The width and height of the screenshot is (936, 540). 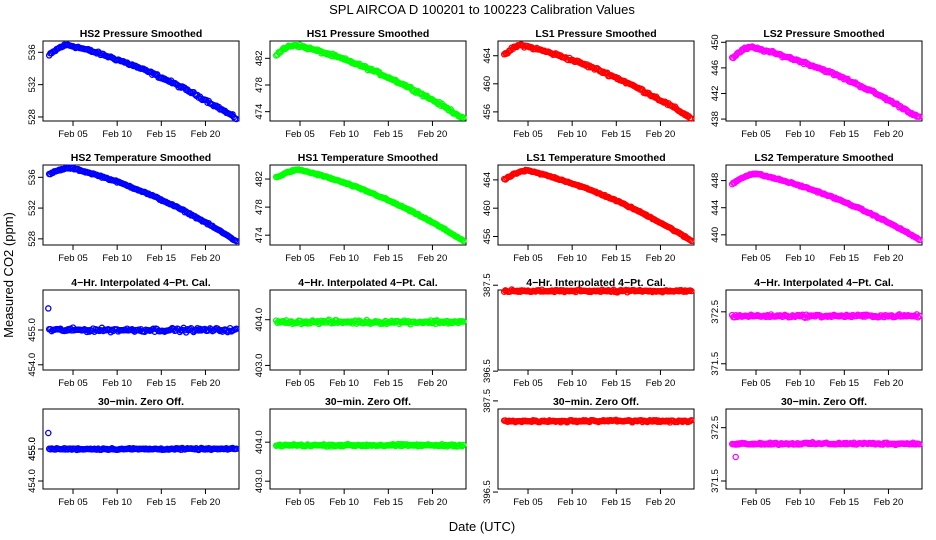 What do you see at coordinates (715, 235) in the screenshot?
I see `y-tick-label: 440` at bounding box center [715, 235].